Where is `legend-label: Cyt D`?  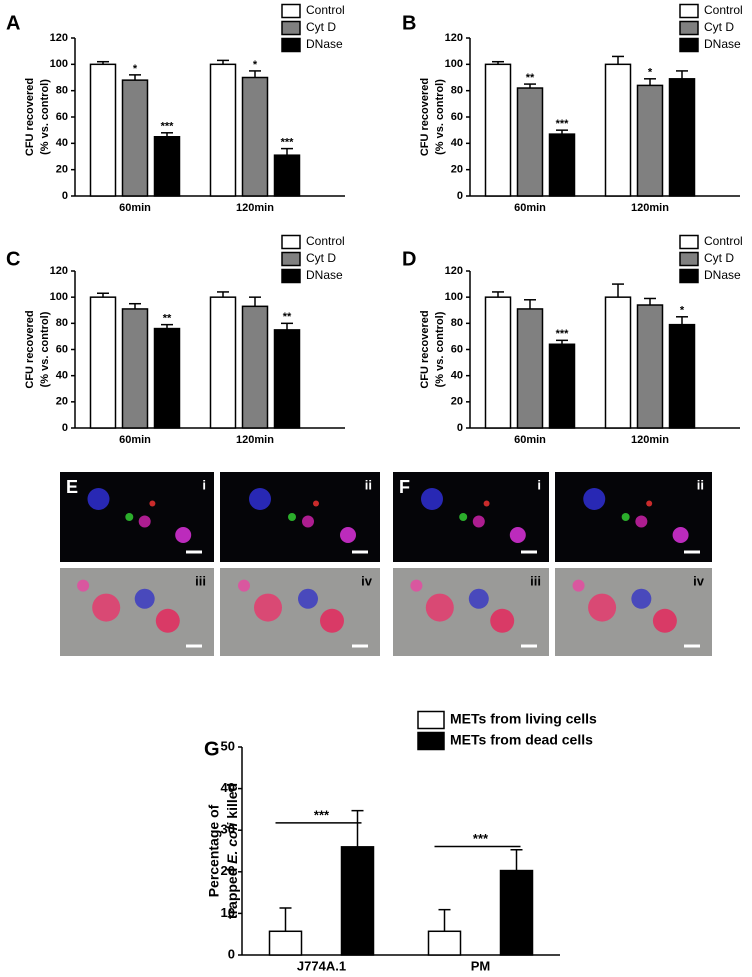
legend-label: Cyt D is located at coordinates (719, 27).